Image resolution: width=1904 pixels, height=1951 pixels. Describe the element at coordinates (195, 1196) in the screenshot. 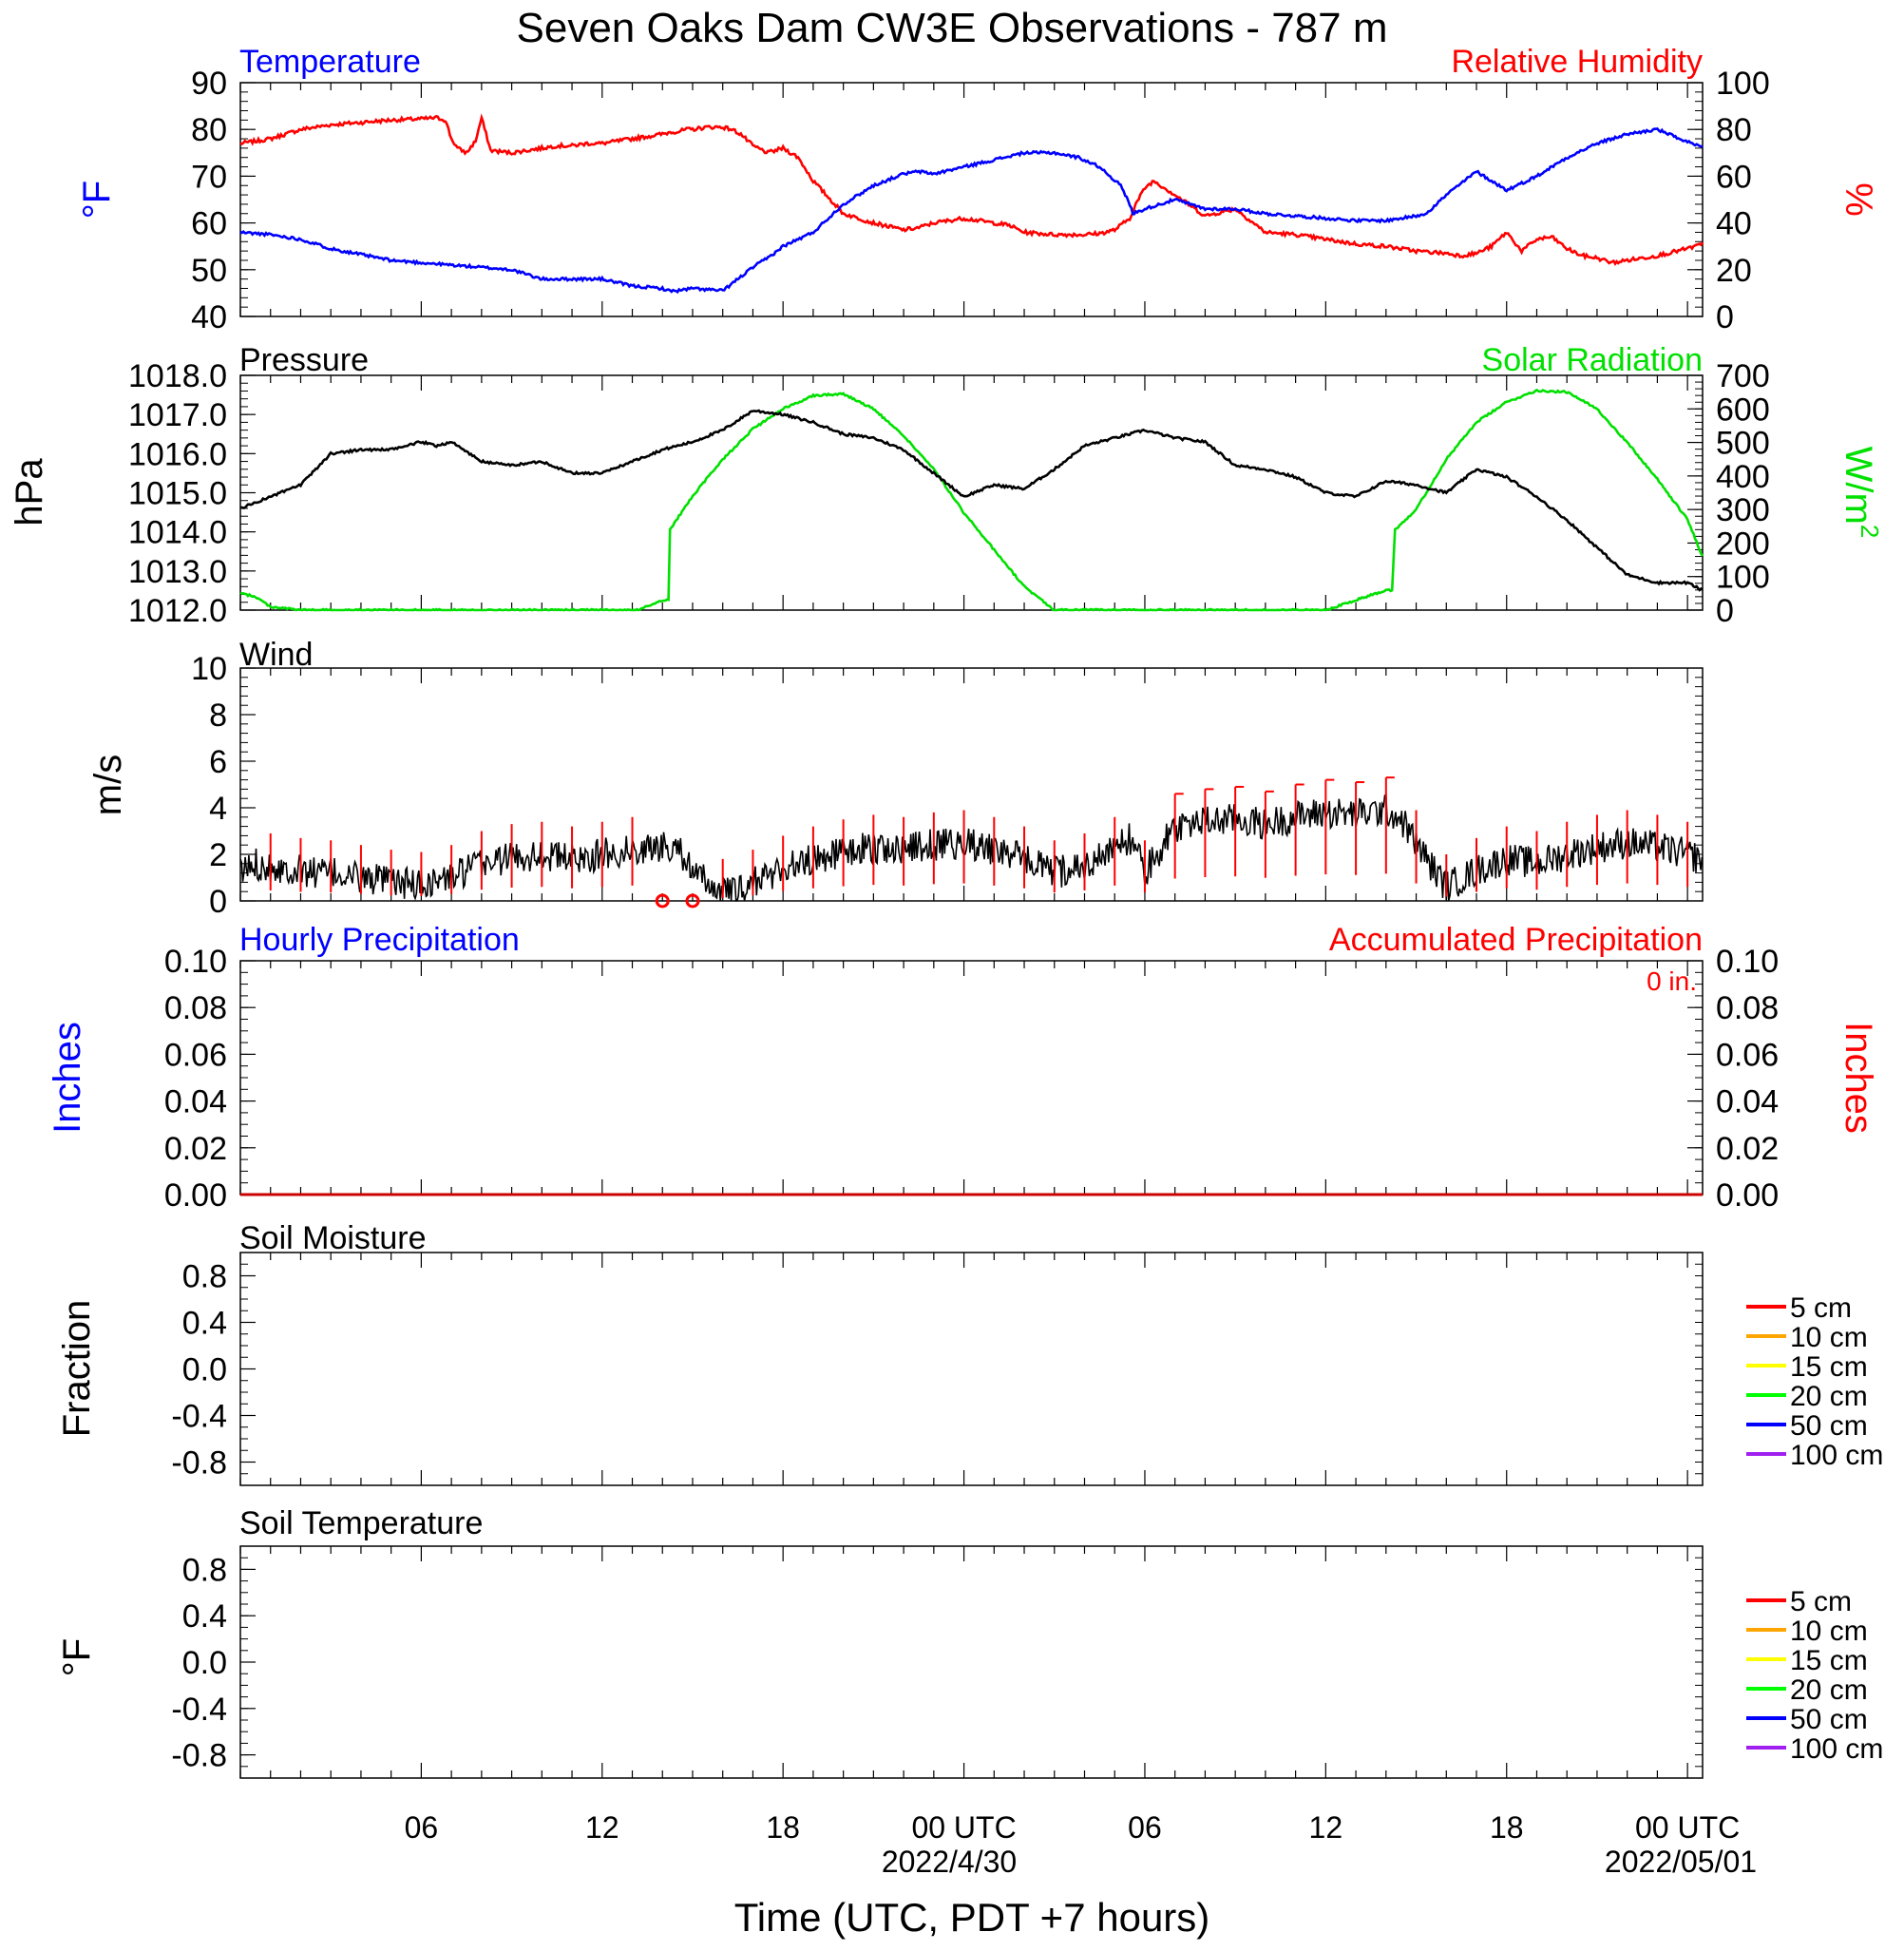

I see `y-tick-label: 0.00` at that location.